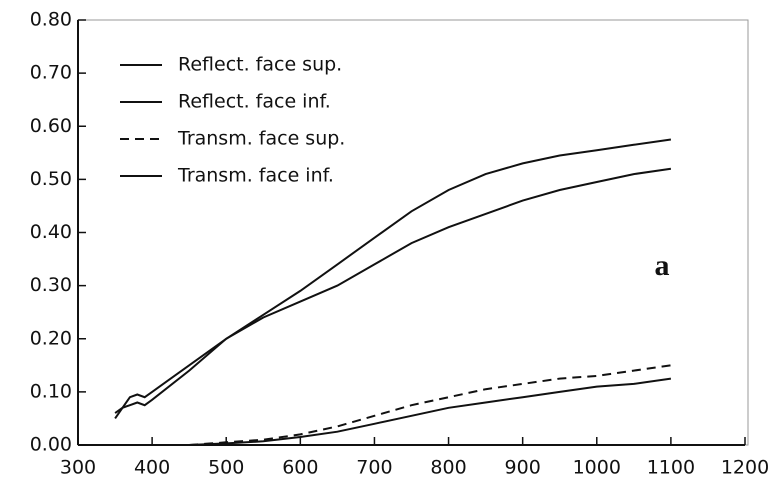  I want to click on x-tick-label: 400, so click(152, 468).